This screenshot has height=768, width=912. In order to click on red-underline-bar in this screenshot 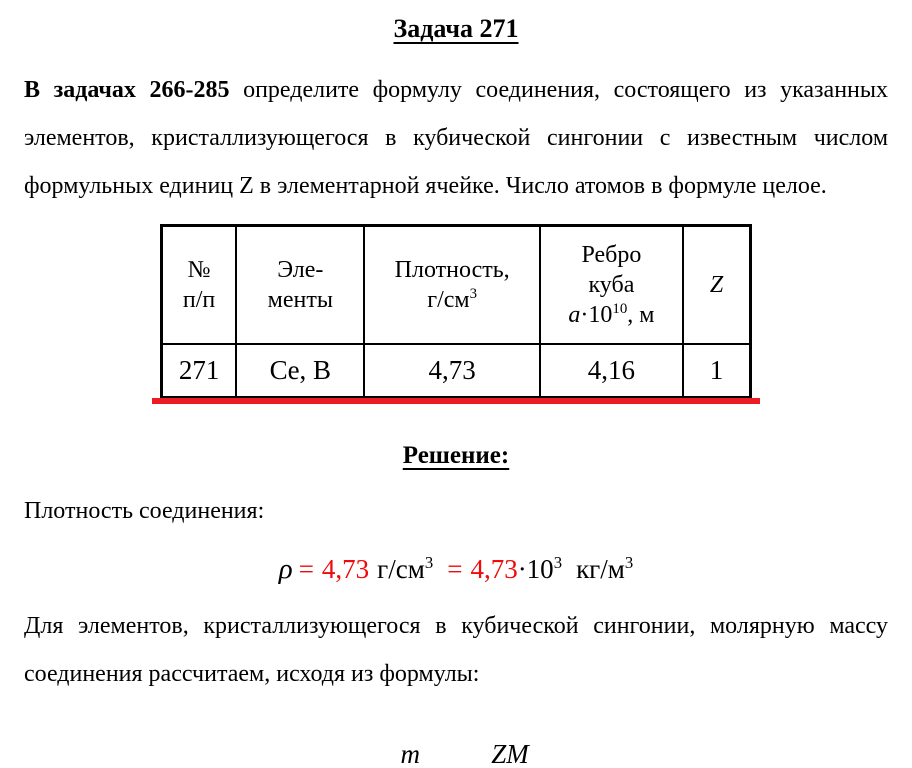, I will do `click(456, 401)`.